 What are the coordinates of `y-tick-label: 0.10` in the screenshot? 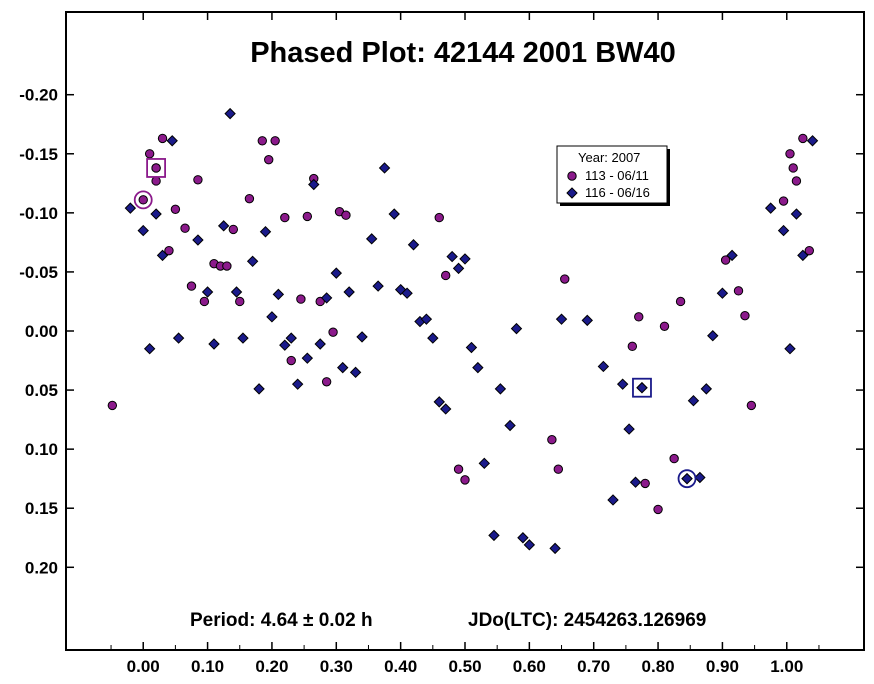 It's located at (41, 449).